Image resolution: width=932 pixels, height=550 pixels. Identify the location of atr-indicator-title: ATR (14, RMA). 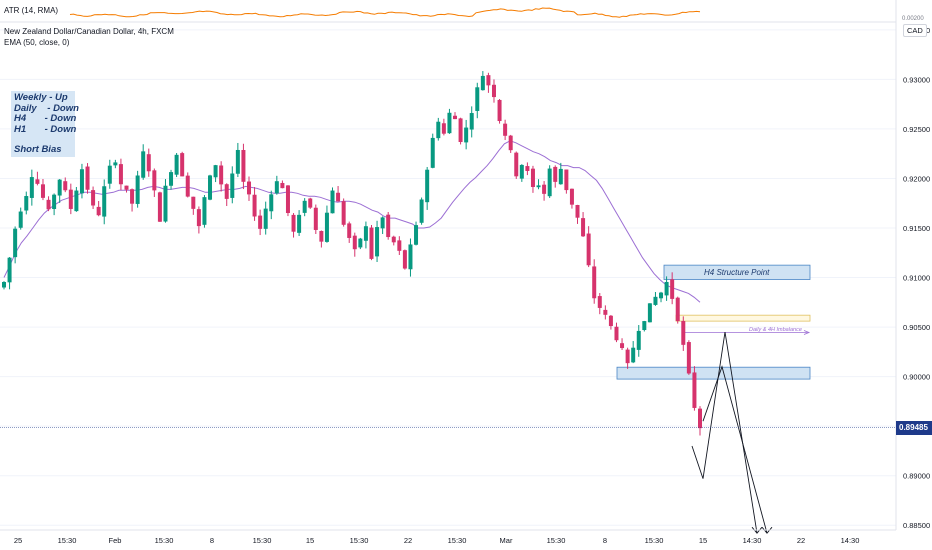
(31, 10).